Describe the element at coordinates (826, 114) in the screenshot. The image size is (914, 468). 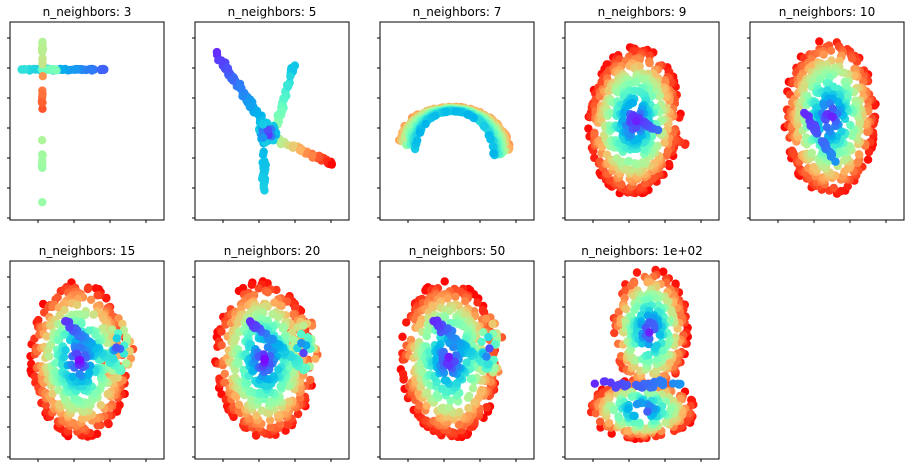
I see `subplot: n_neighbors: 10` at that location.